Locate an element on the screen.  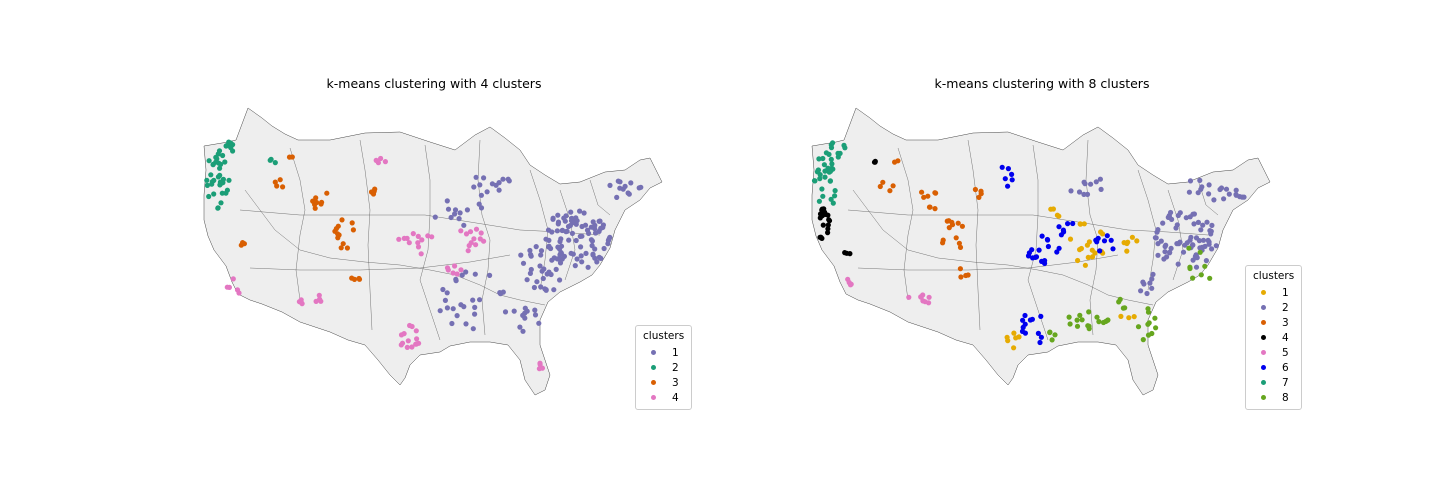
panel-title: k-means clustering with 4 clusters is located at coordinates (434, 83).